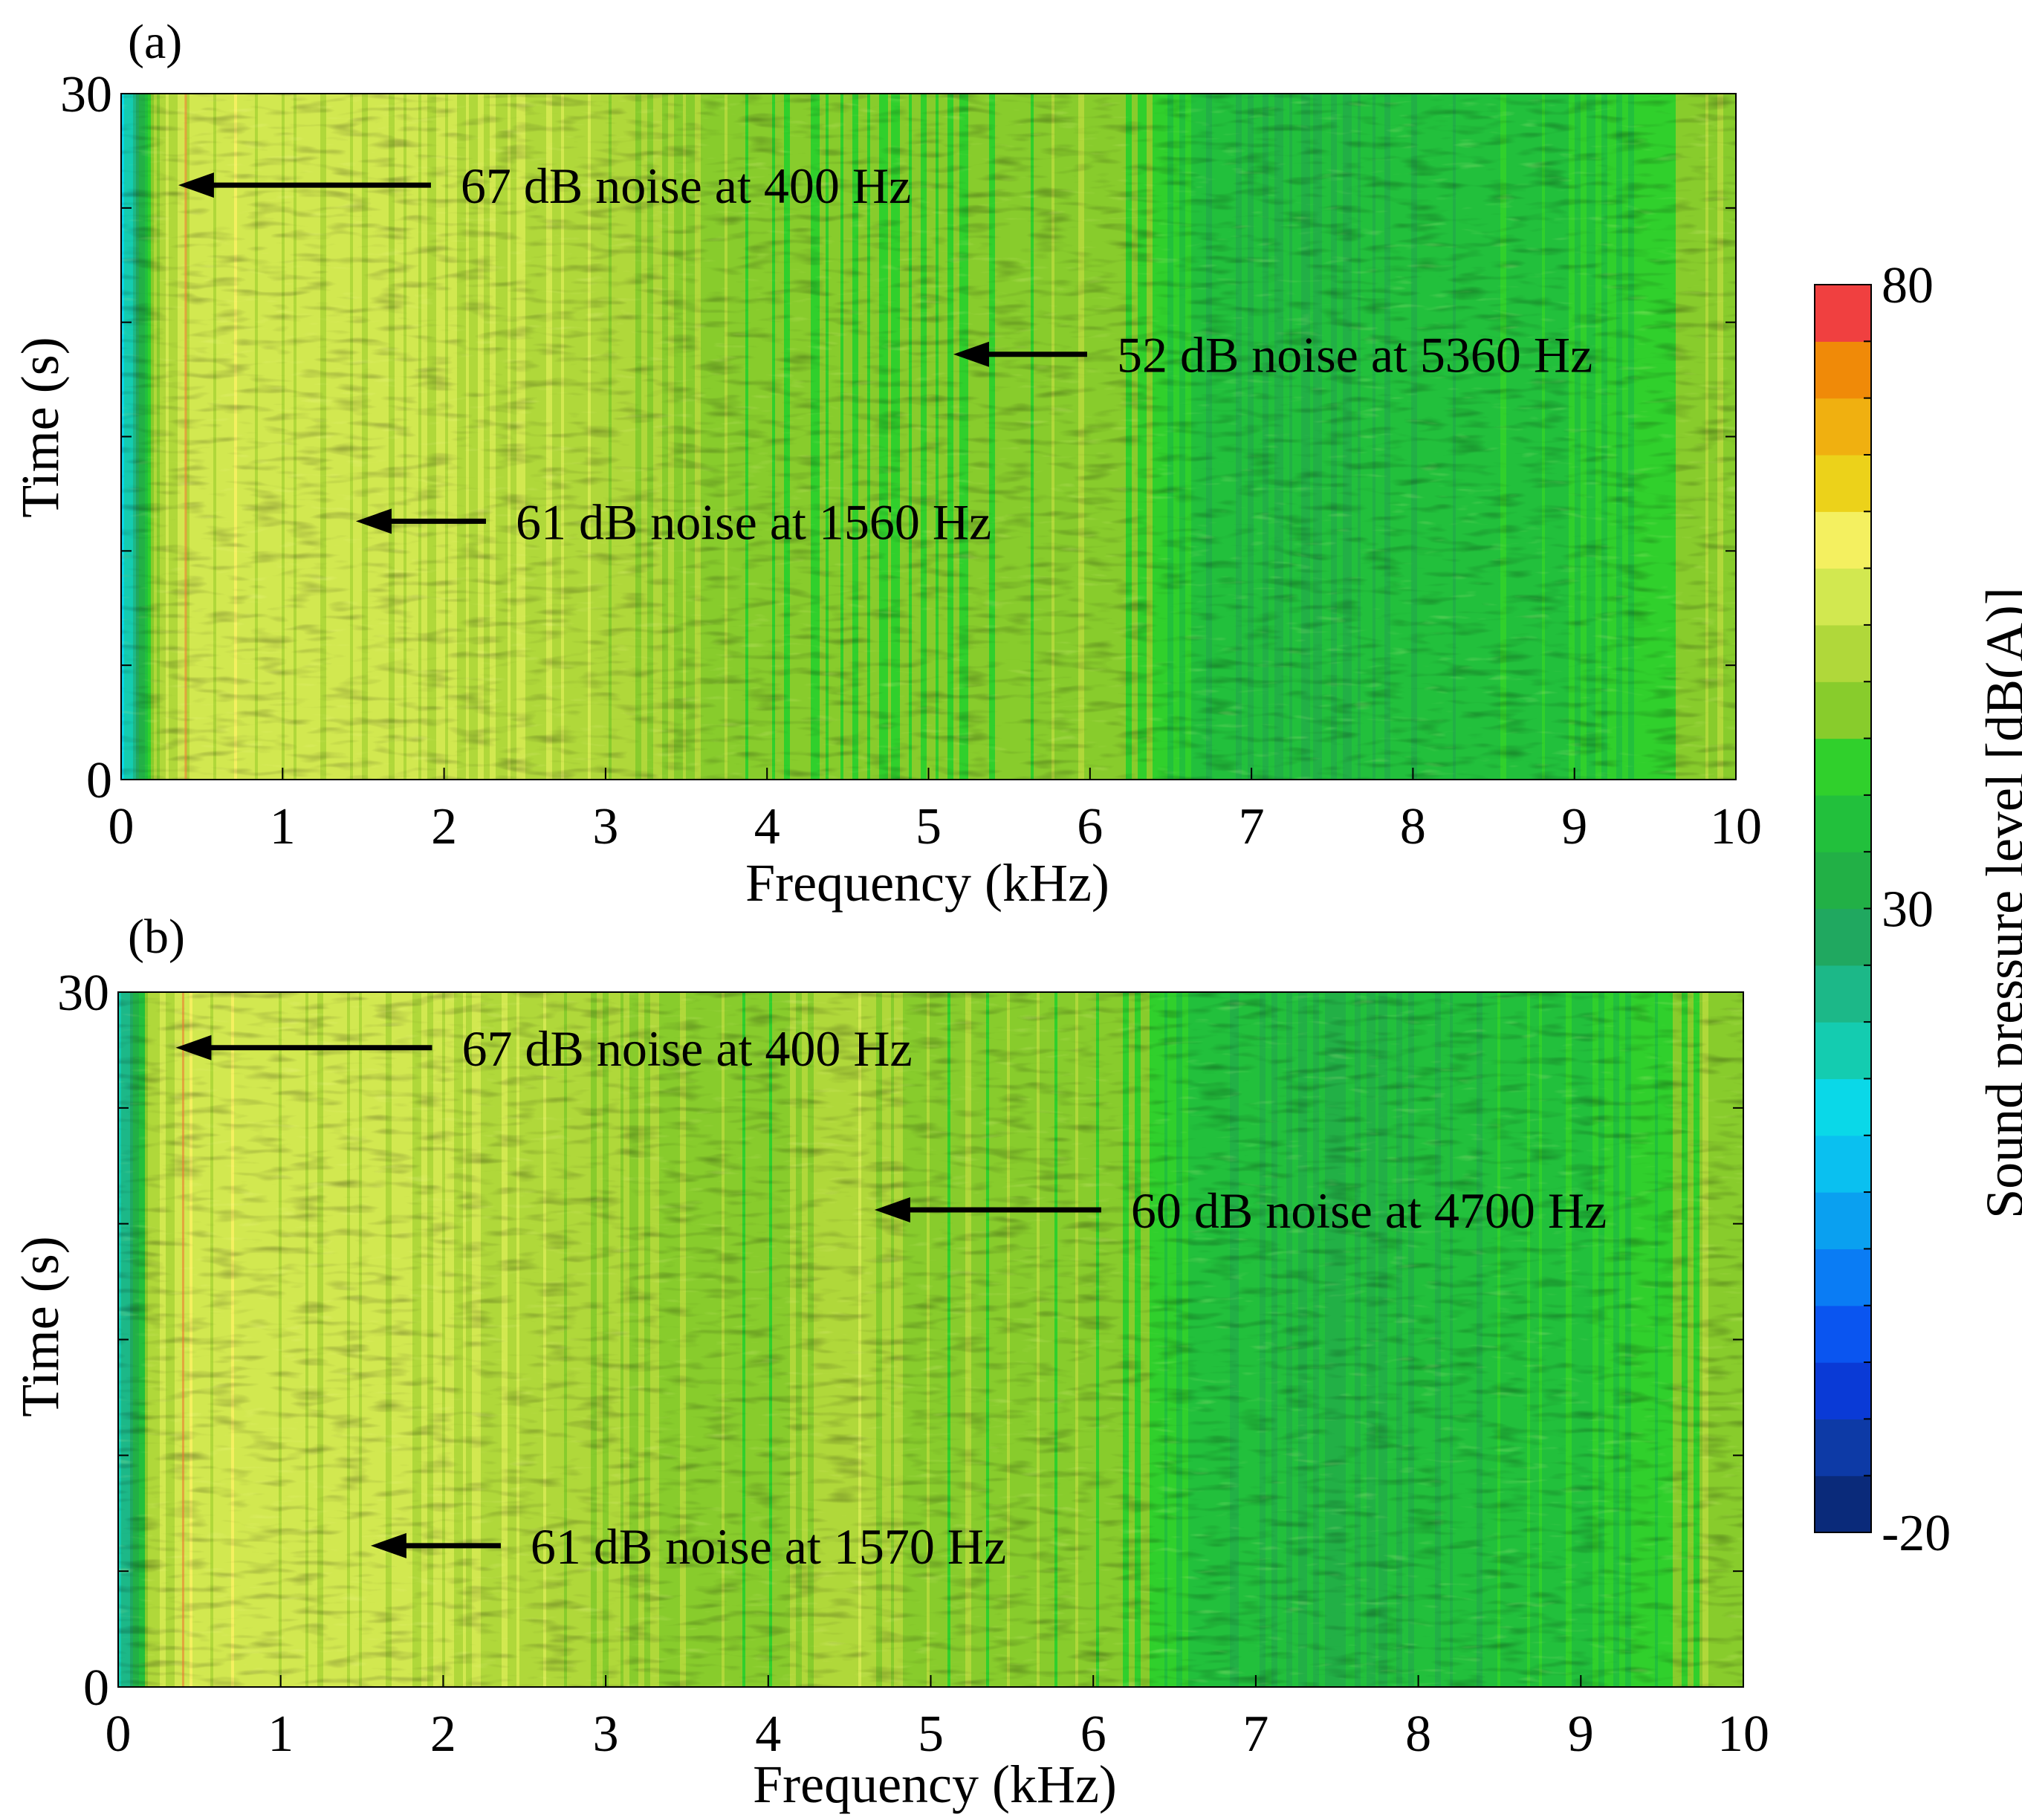 This screenshot has width=2022, height=1820. Describe the element at coordinates (753, 521) in the screenshot. I see `annotation-text: 61 dB noise at 1560 Hz` at that location.